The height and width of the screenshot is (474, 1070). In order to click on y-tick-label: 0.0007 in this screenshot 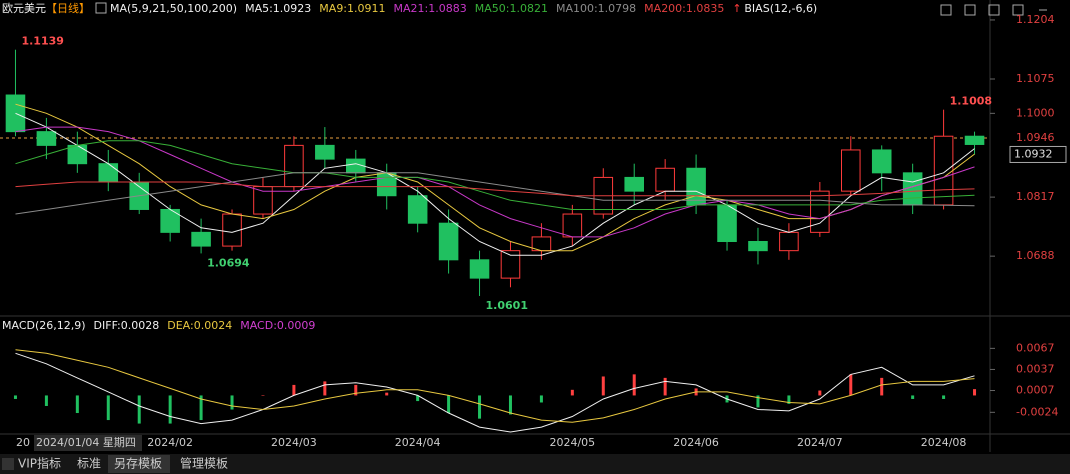, I will do `click(1035, 390)`.